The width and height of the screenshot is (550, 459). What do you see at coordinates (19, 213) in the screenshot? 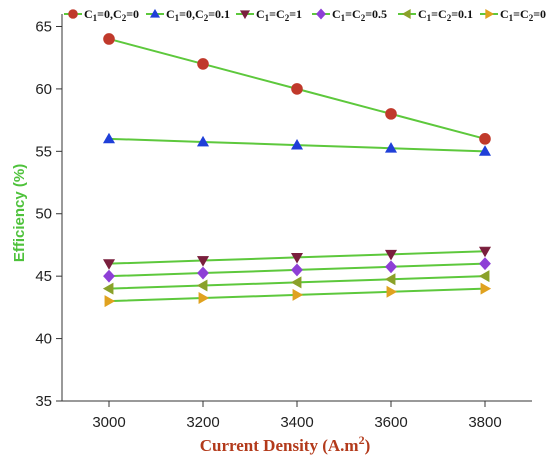
I see `y-axis-title: Efficiency (%)` at bounding box center [19, 213].